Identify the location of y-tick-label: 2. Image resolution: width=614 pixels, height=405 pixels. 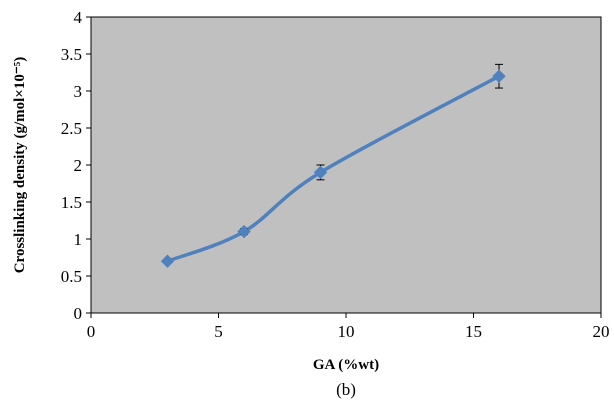
(78, 165).